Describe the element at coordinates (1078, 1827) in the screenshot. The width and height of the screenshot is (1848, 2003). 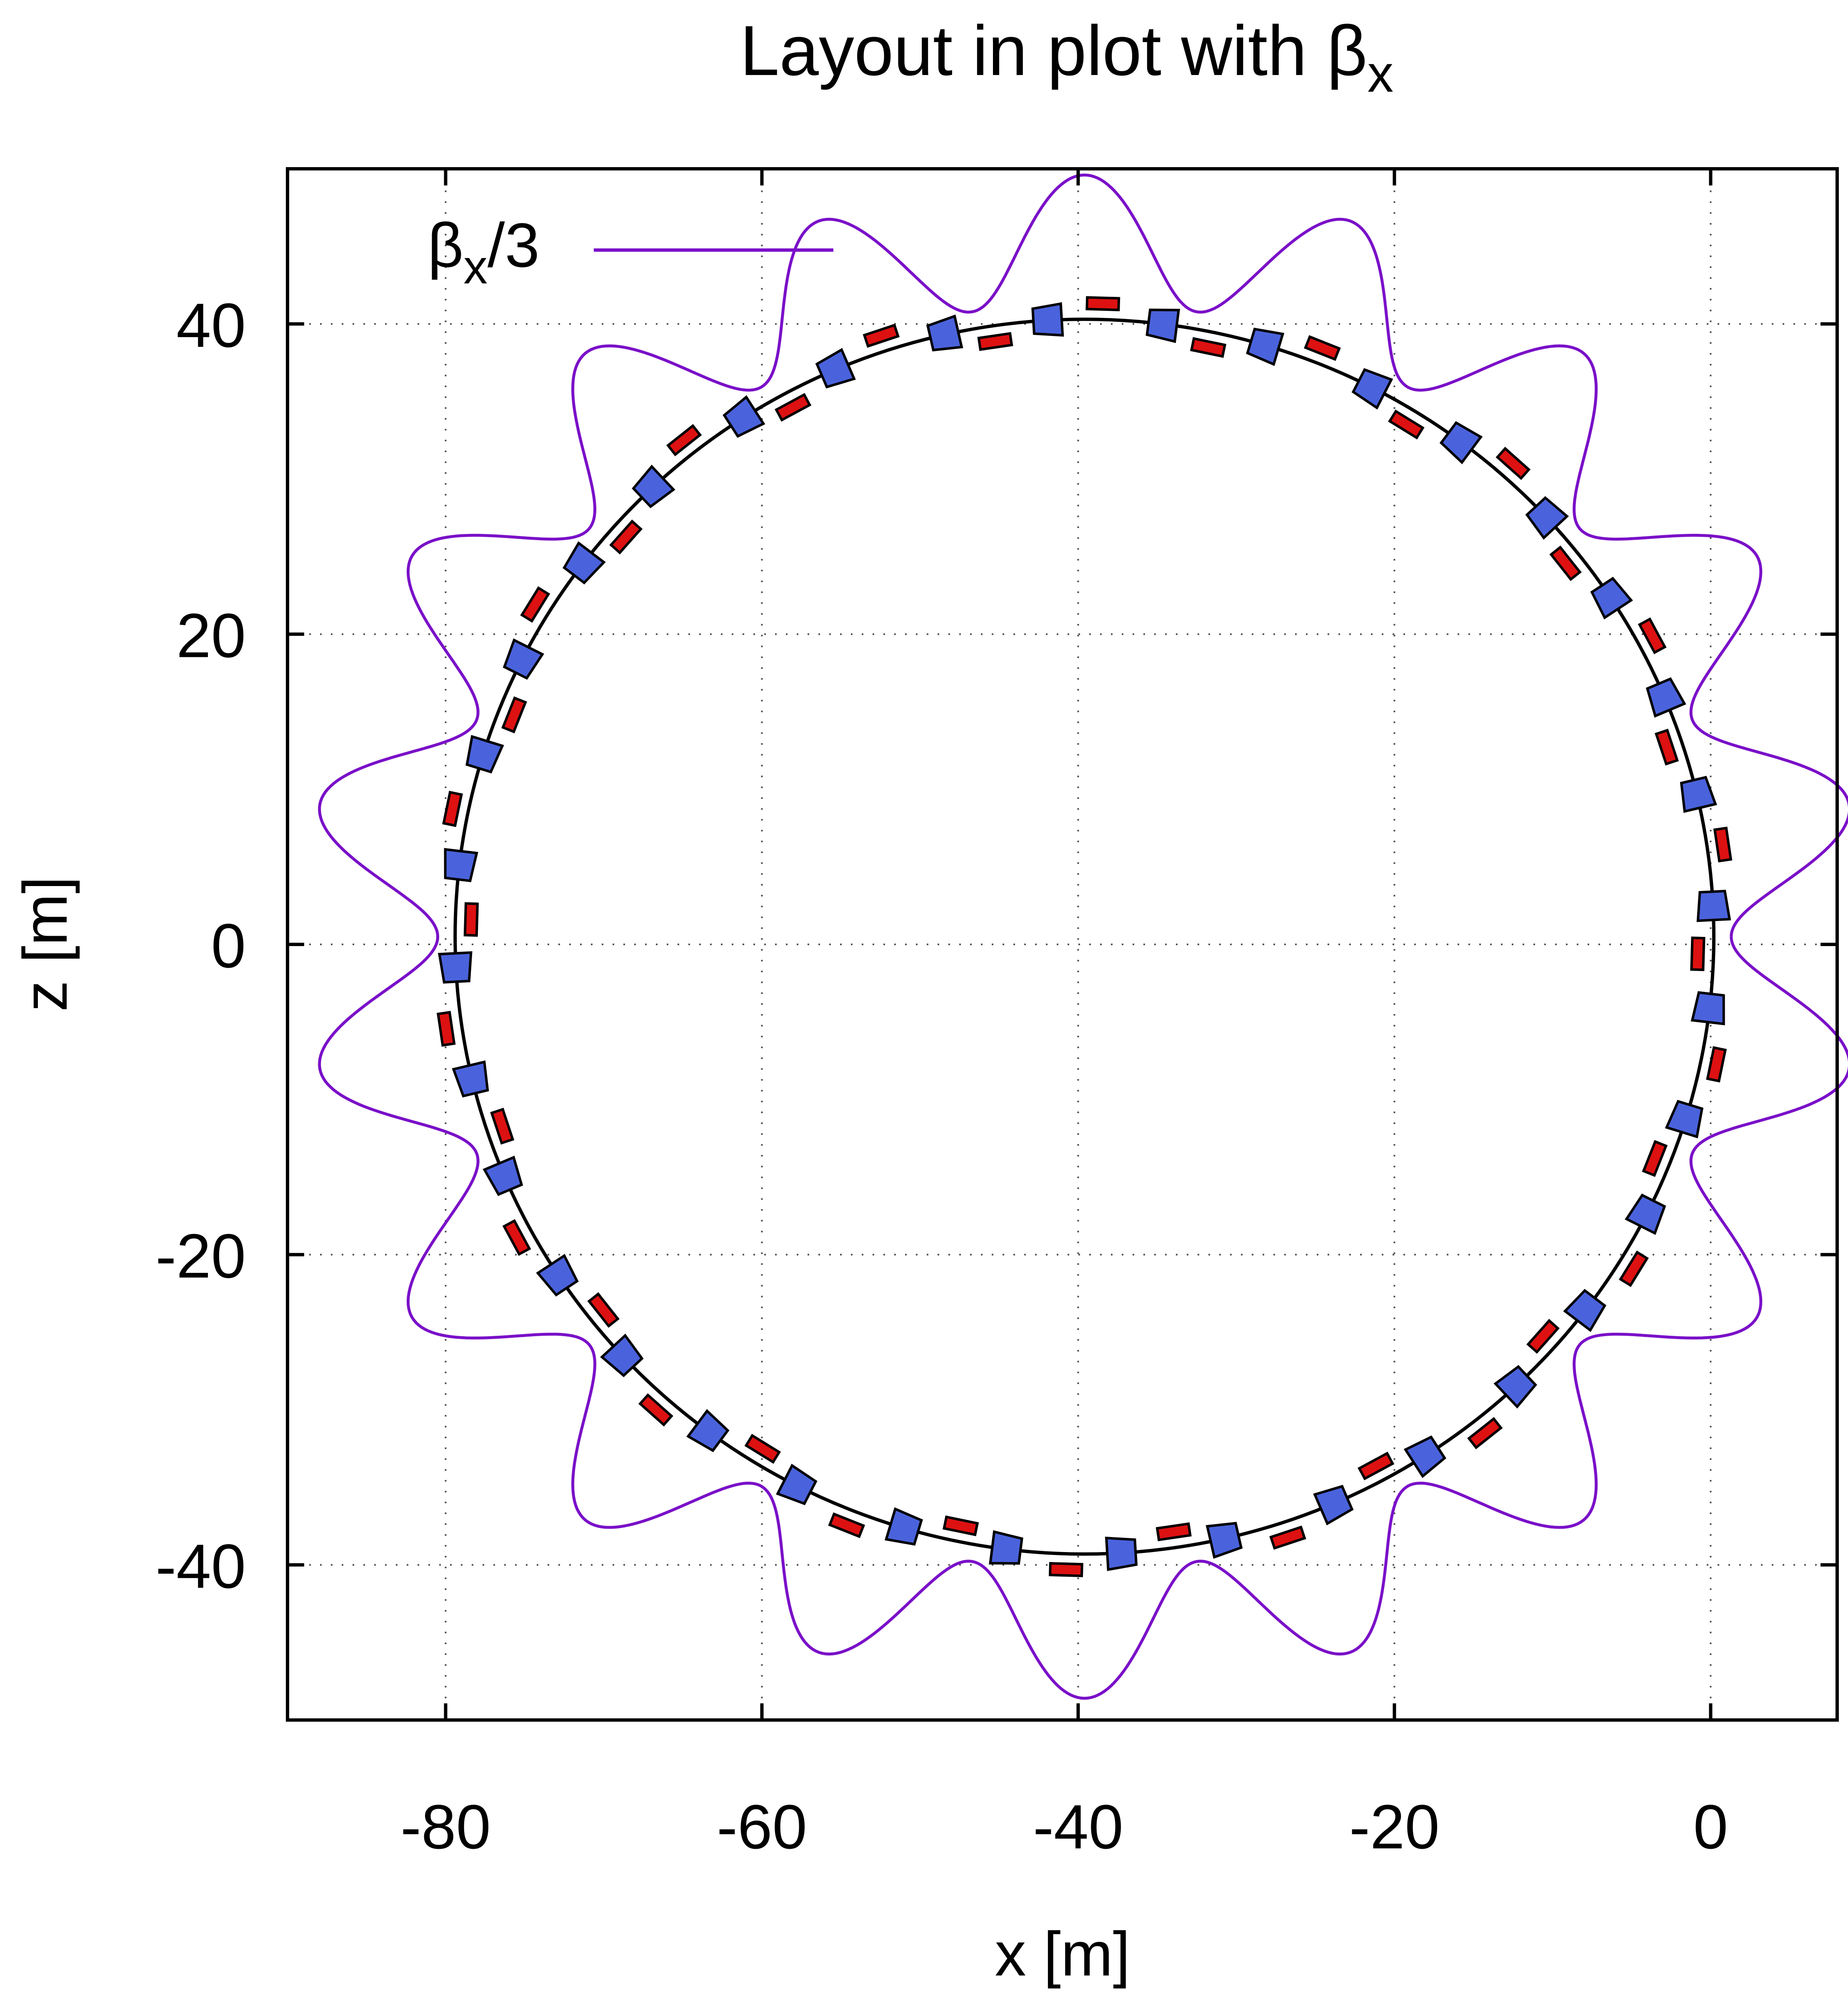
I see `x-tick-label: -40` at that location.